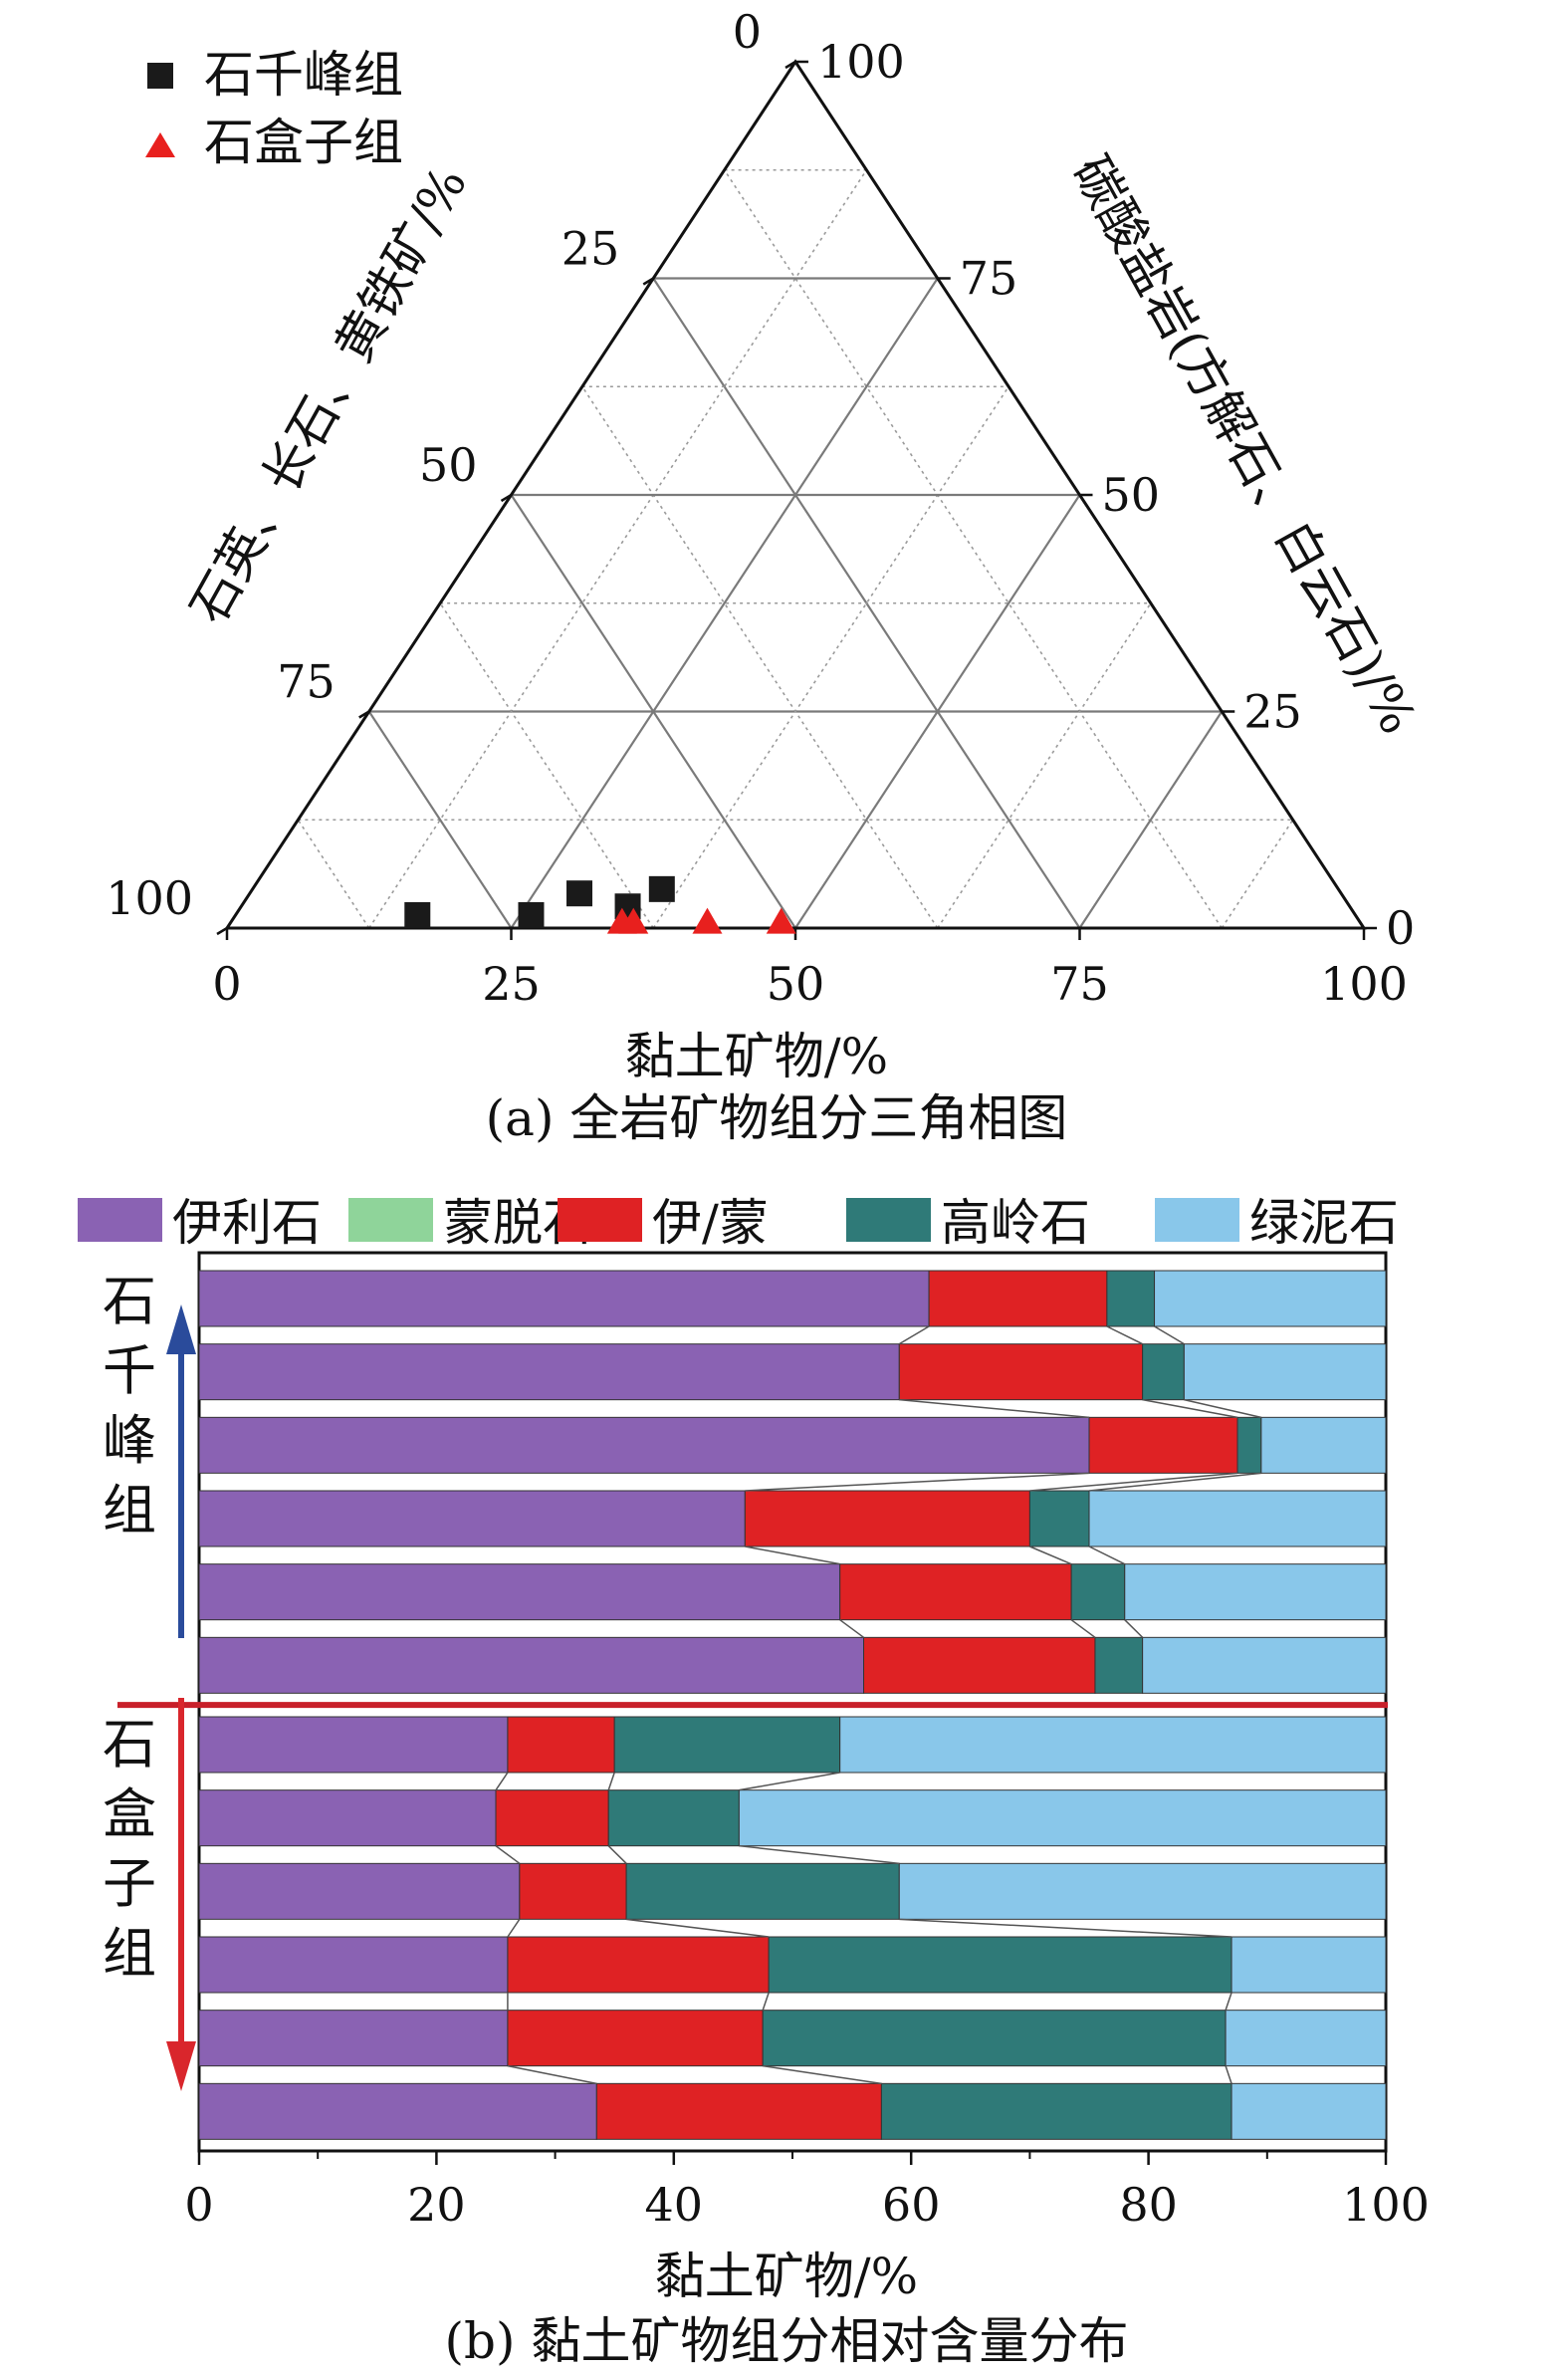 This screenshot has width=1568, height=2374. Describe the element at coordinates (328, 395) in the screenshot. I see `left-axis-label: 石英、长石、黄铁矿/%` at that location.